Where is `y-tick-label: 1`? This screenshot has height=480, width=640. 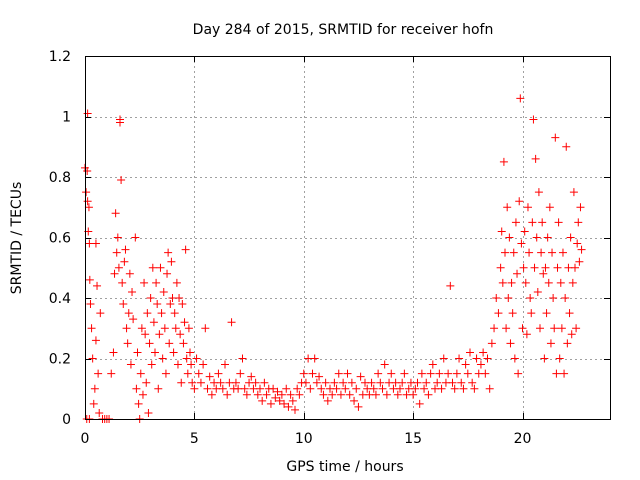 y-tick-label: 1 is located at coordinates (66, 118).